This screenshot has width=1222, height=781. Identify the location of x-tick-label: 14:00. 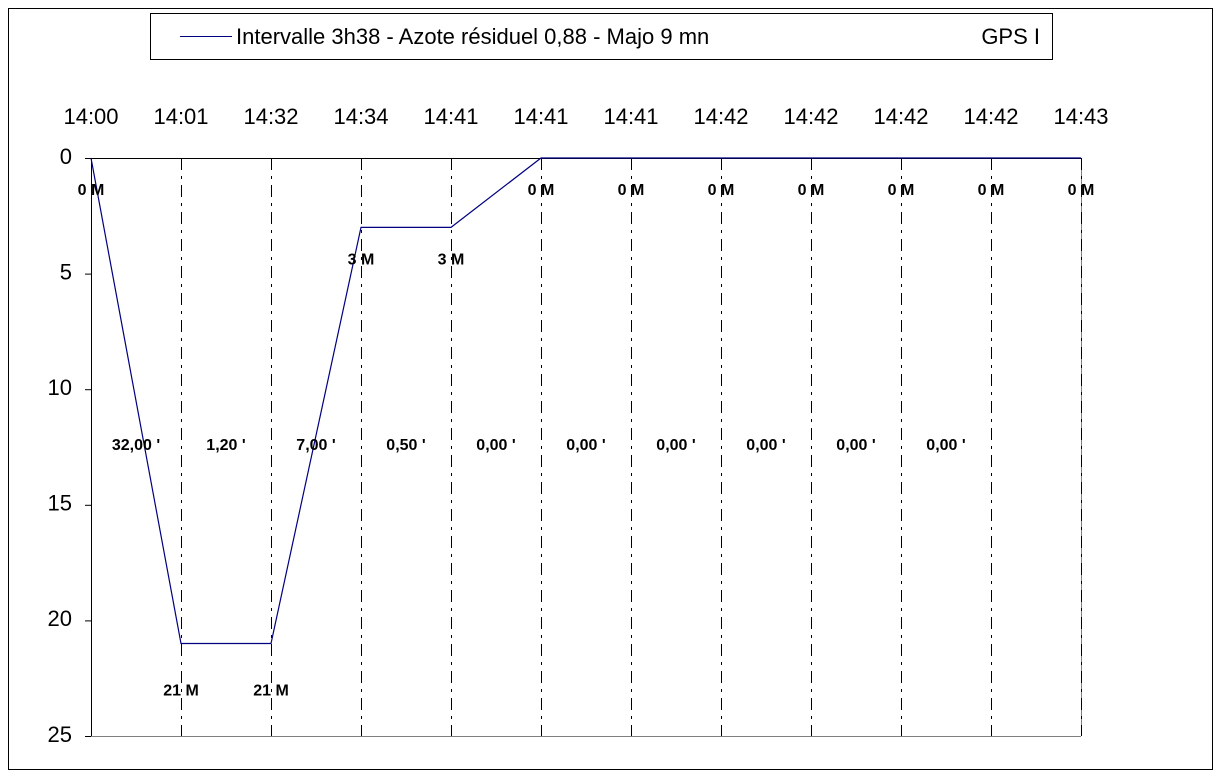
(90, 116).